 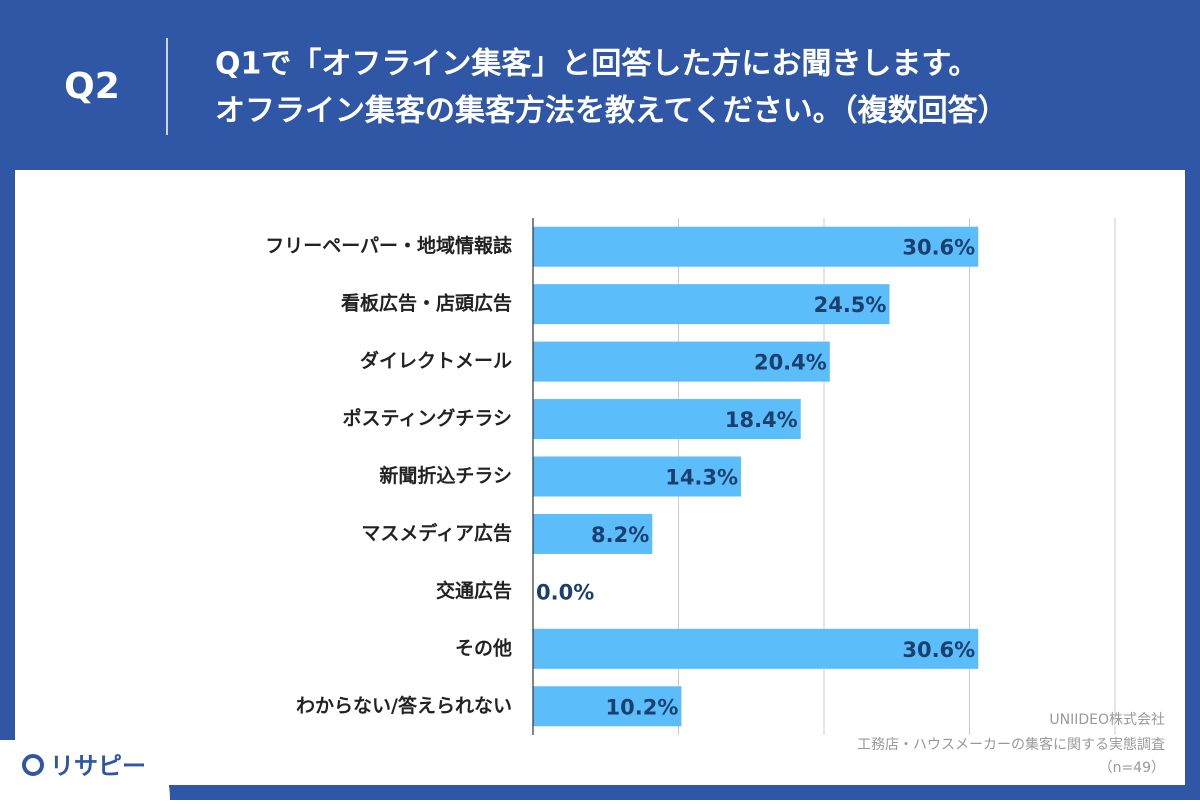 I want to click on category-label: ポスティングチラシ, so click(x=427, y=418).